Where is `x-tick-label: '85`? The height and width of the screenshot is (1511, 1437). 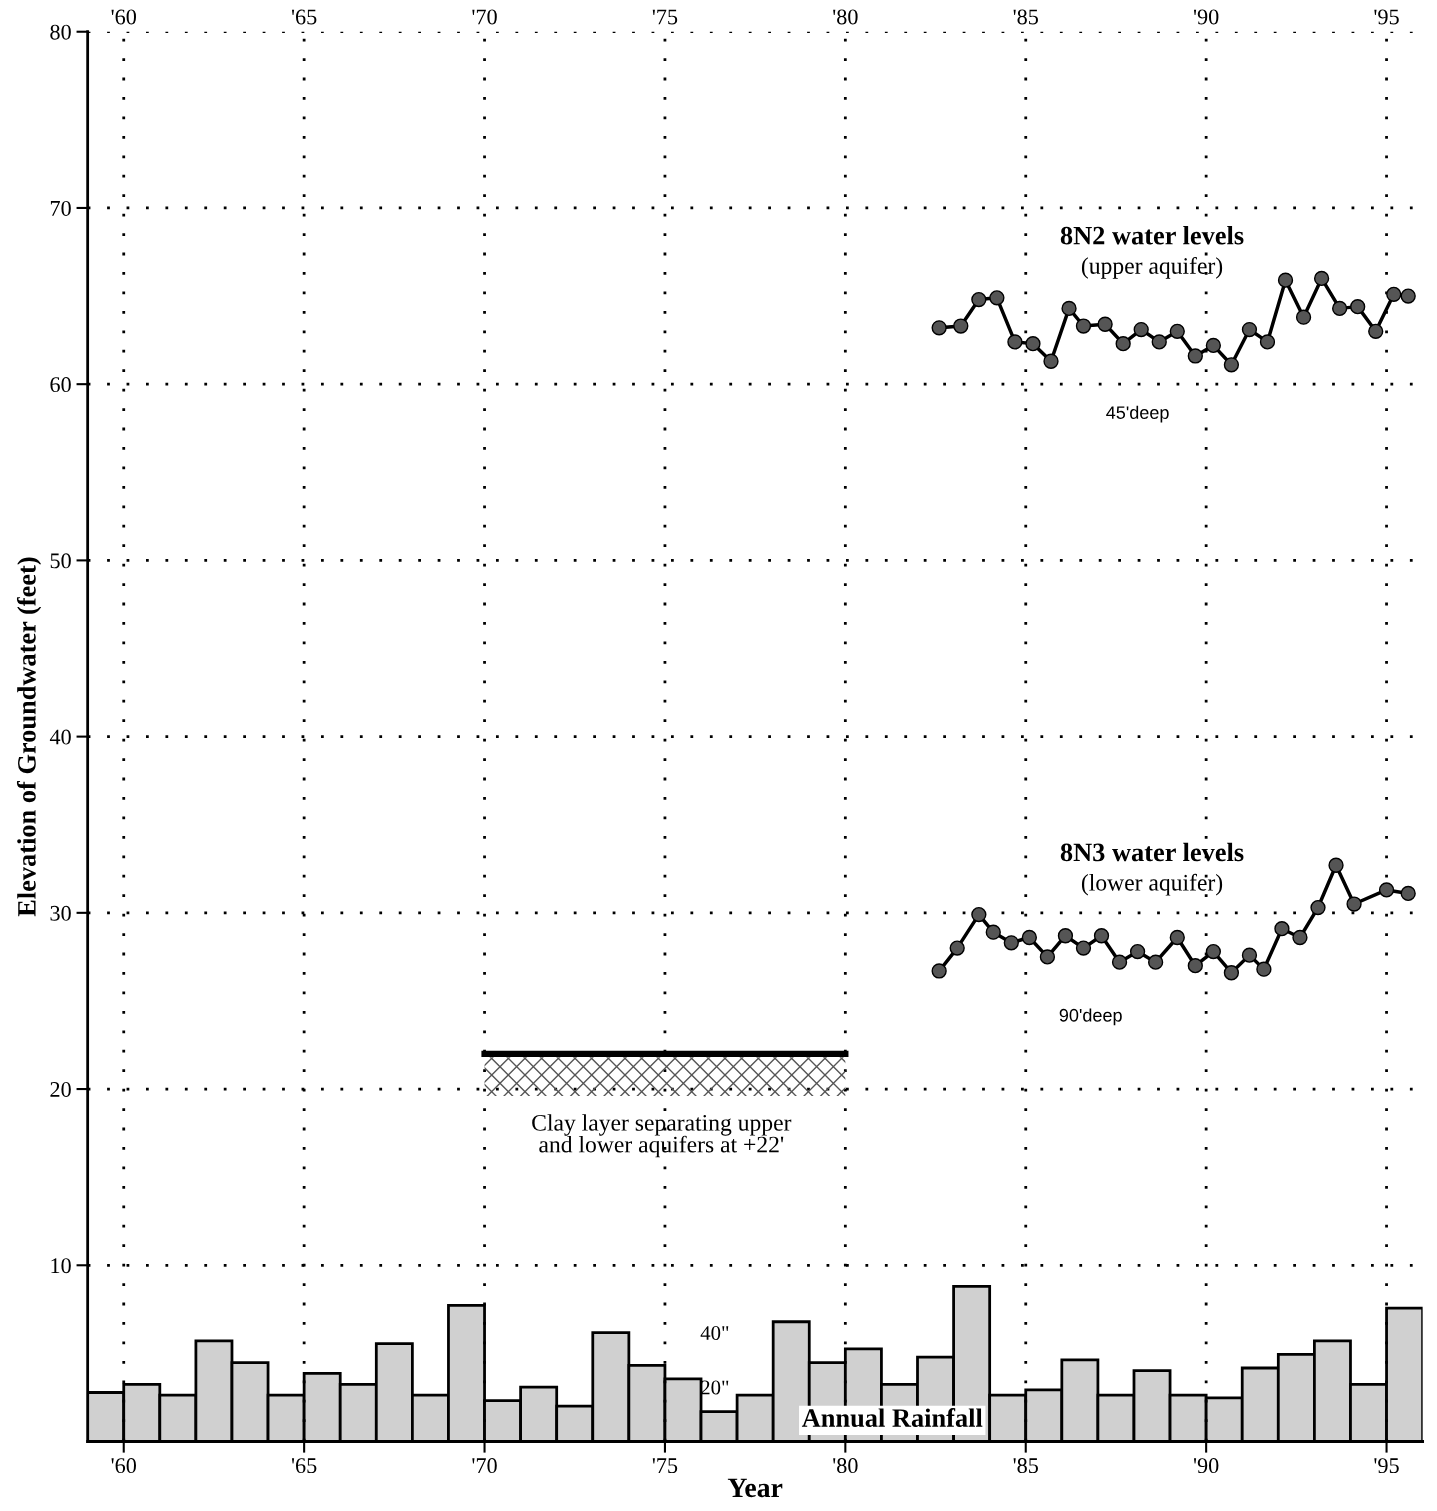 x-tick-label: '85 is located at coordinates (1025, 17).